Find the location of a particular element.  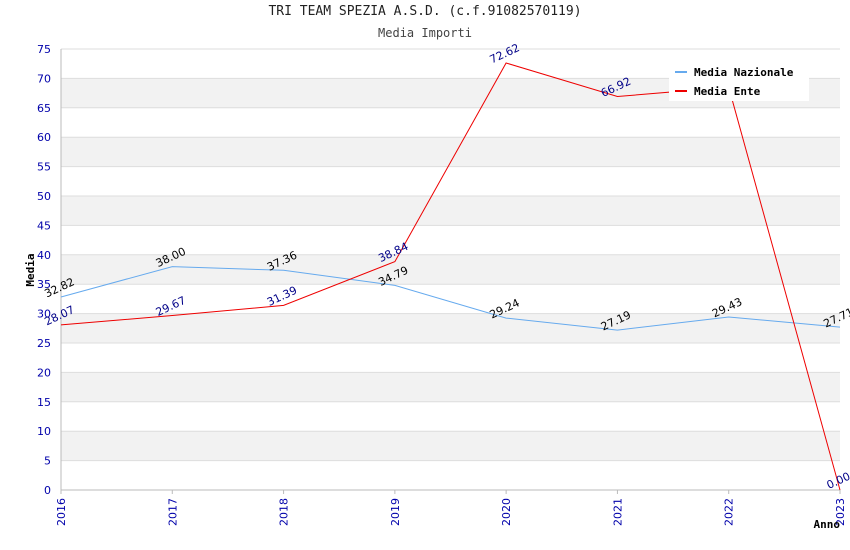

y-tick-label: 30 is located at coordinates (44, 314).